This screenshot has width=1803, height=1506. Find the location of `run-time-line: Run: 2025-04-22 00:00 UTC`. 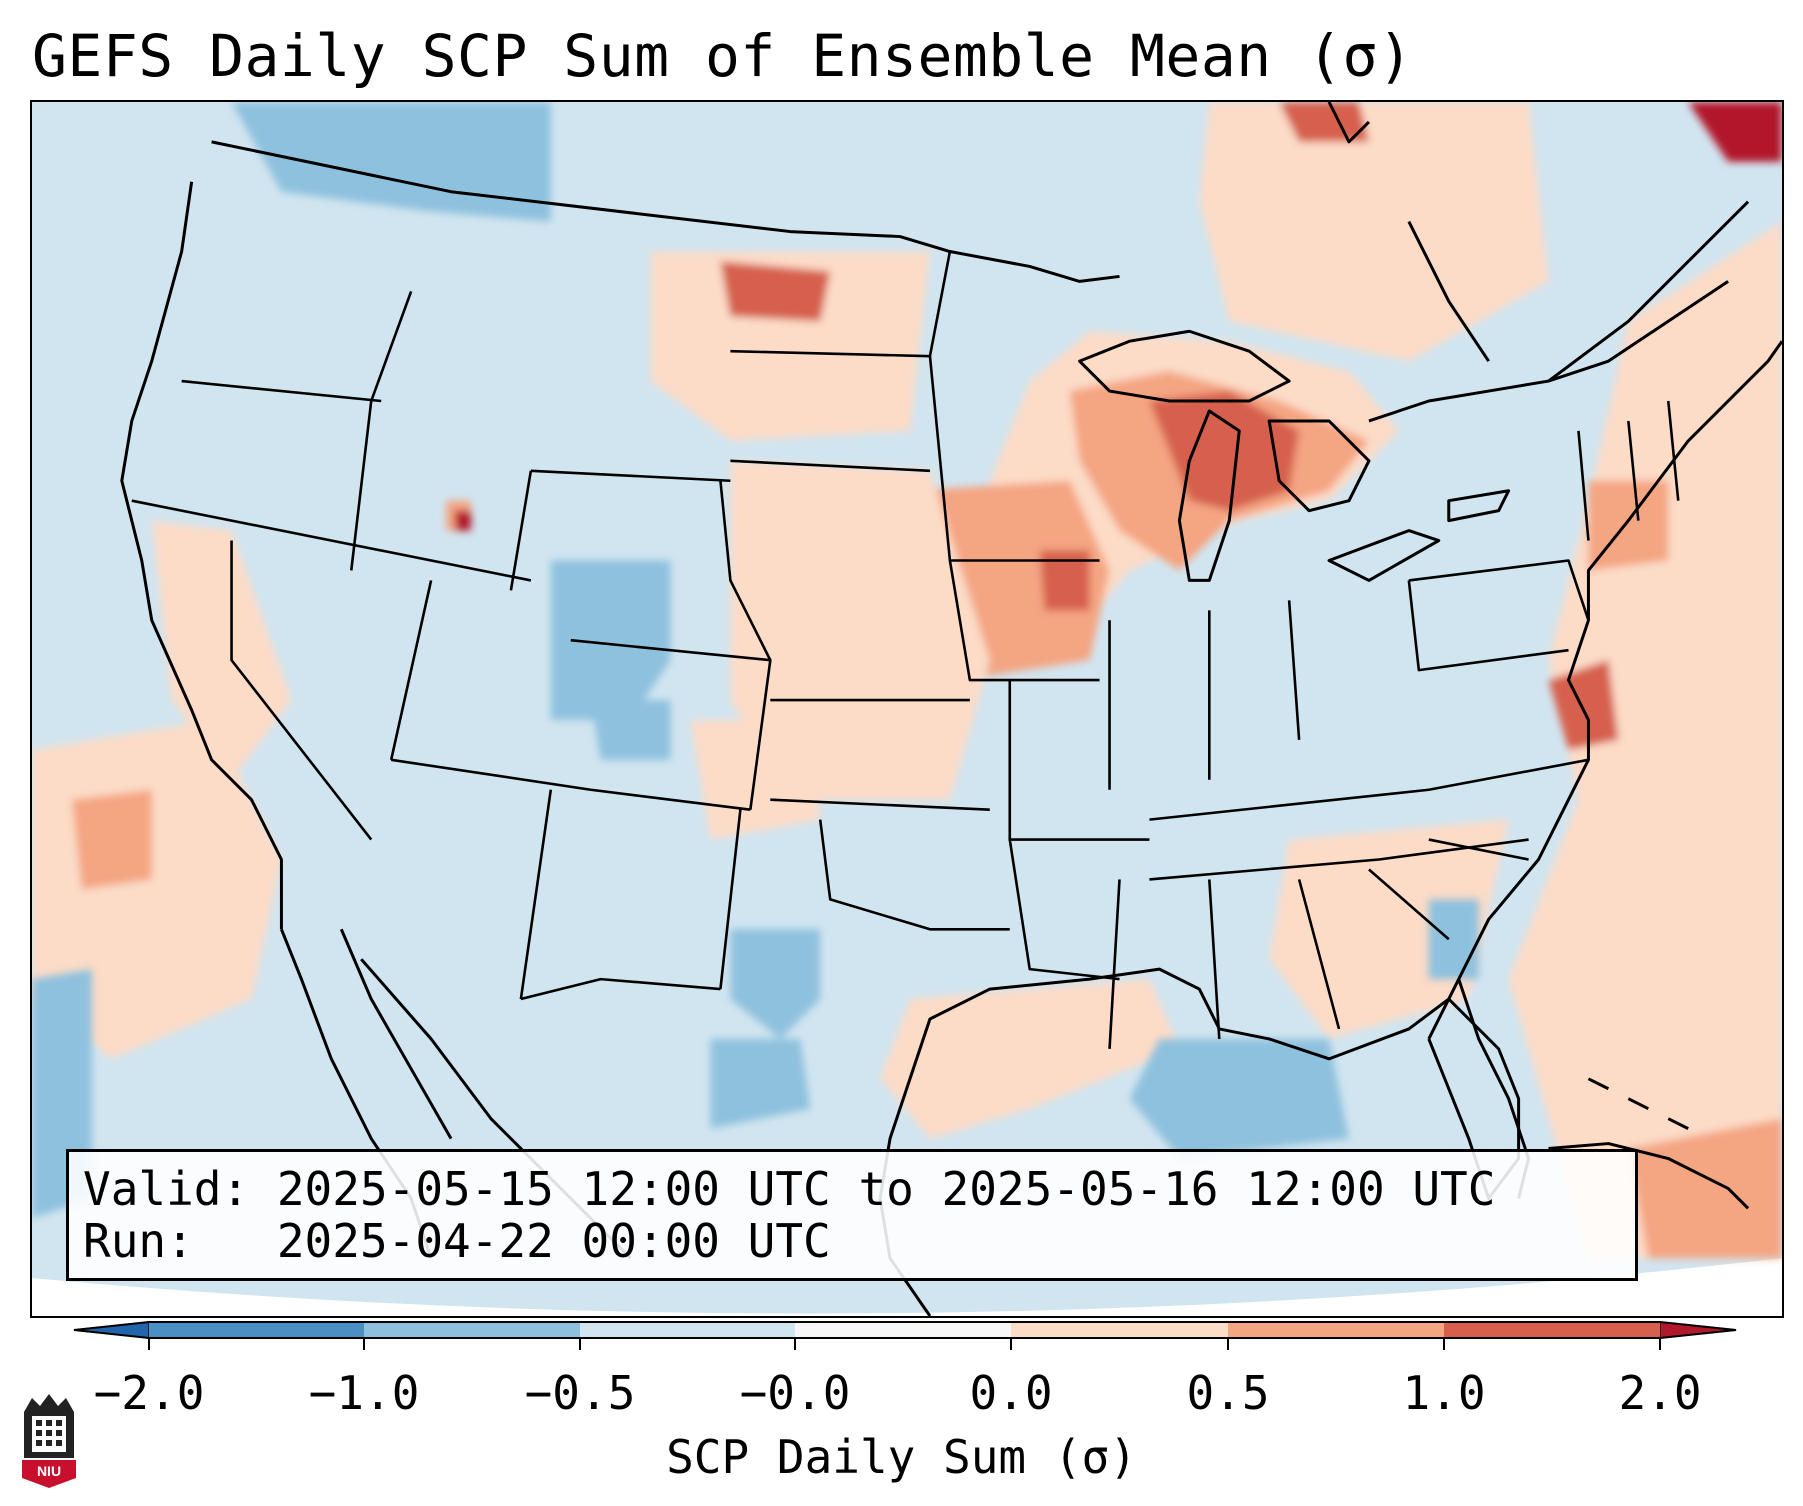

run-time-line: Run: 2025-04-22 00:00 UTC is located at coordinates (457, 1241).